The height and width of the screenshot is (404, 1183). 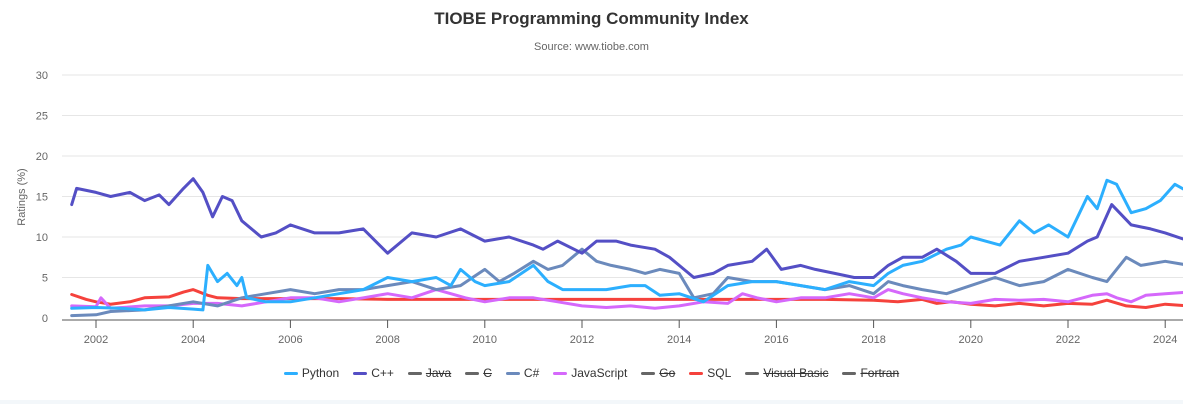 I want to click on legend-item-python: Python, so click(x=311, y=373).